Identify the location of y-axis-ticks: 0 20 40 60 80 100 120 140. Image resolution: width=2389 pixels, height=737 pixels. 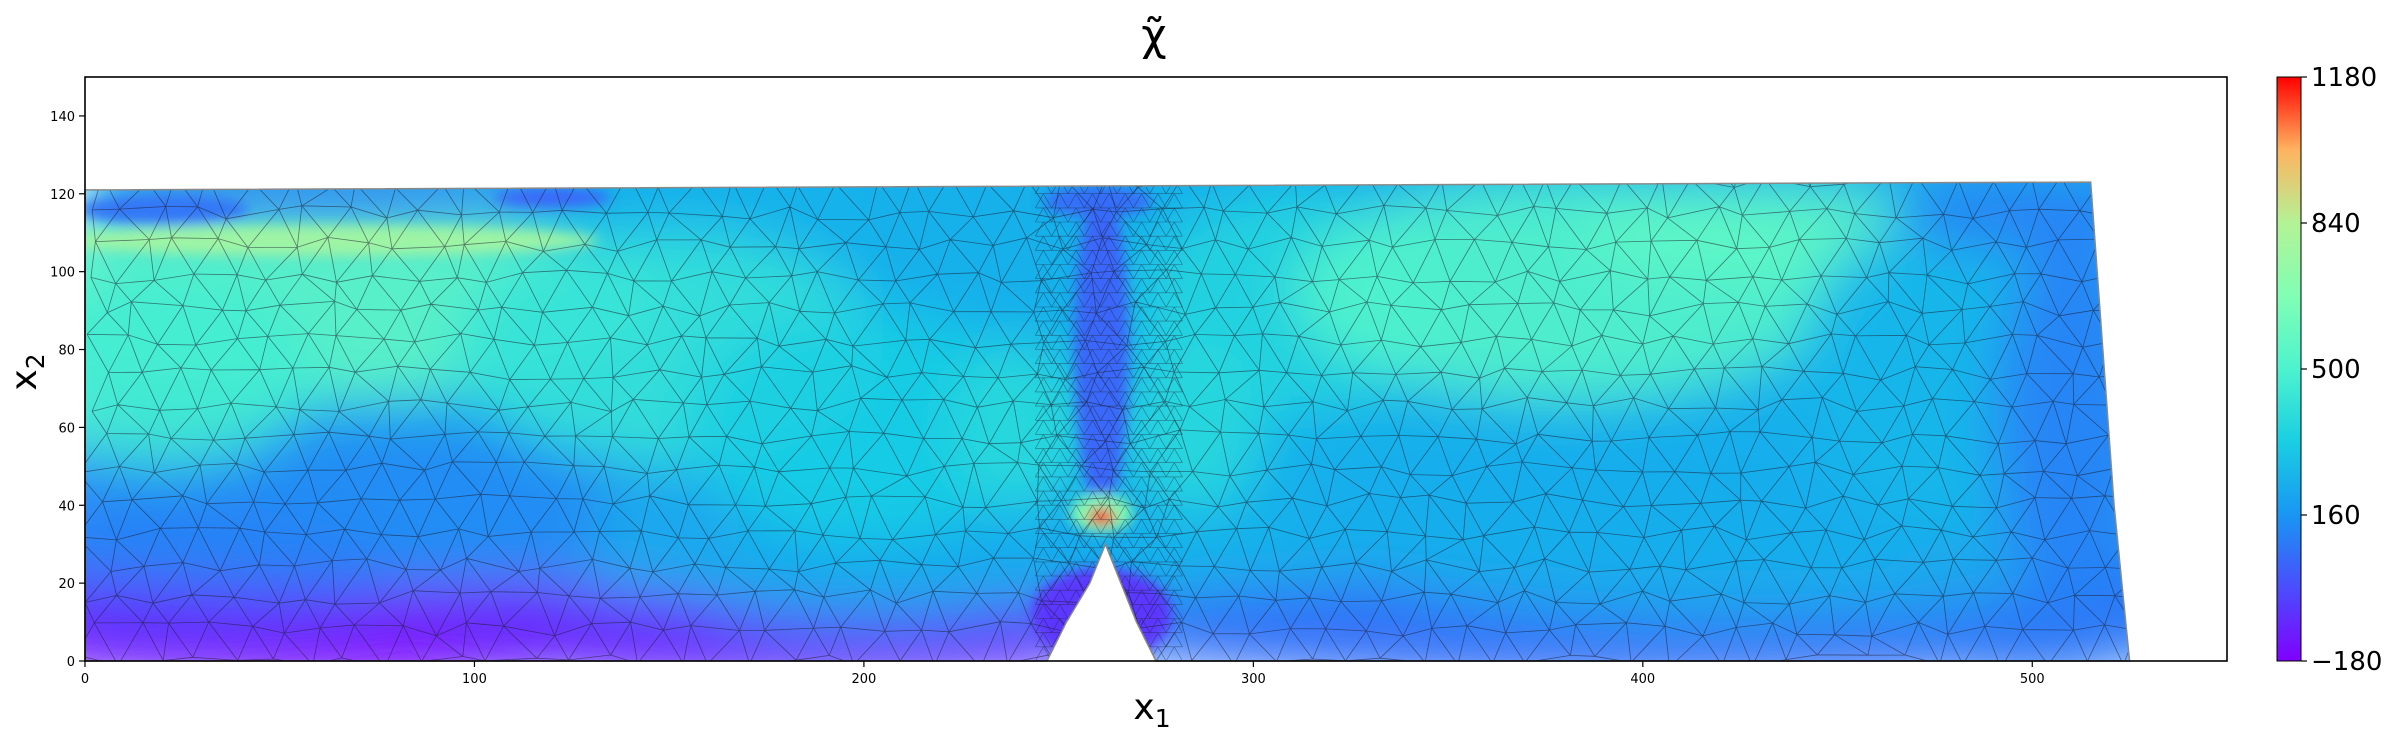
(67, 390).